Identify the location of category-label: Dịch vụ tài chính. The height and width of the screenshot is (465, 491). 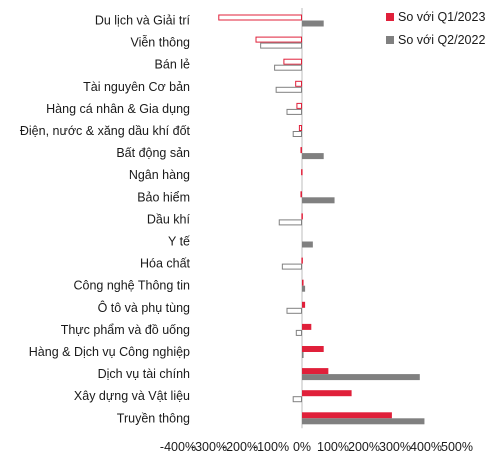
(144, 374).